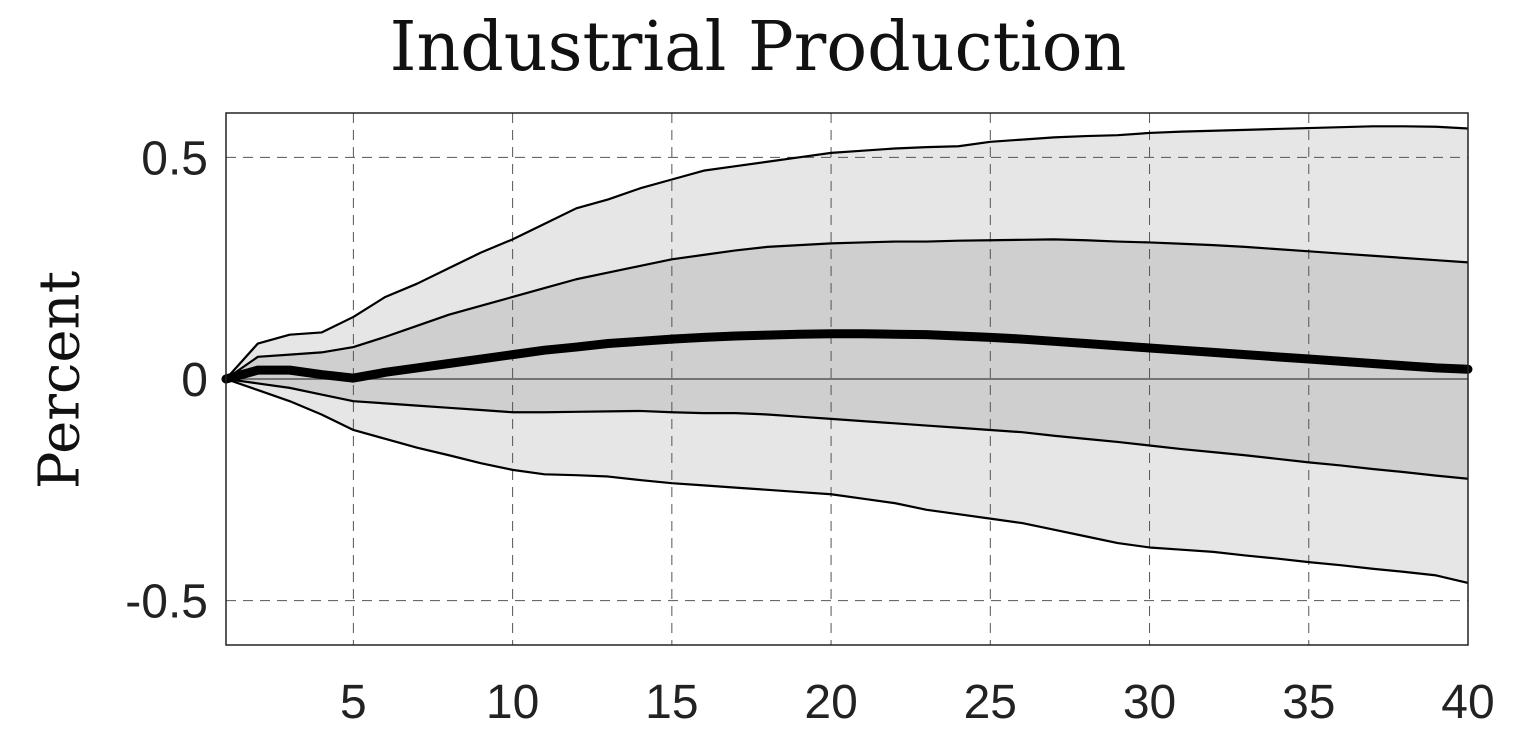  I want to click on inner-lower-line, so click(847, 428).